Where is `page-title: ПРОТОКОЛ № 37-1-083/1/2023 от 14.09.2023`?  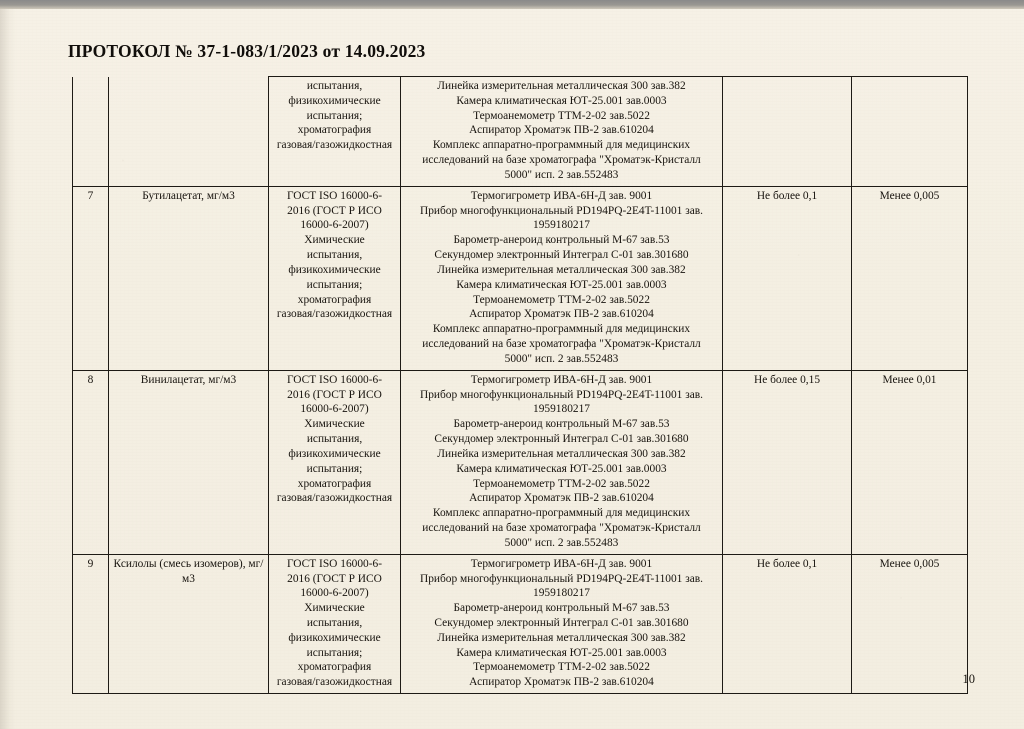 page-title: ПРОТОКОЛ № 37-1-083/1/2023 от 14.09.2023 is located at coordinates (247, 51).